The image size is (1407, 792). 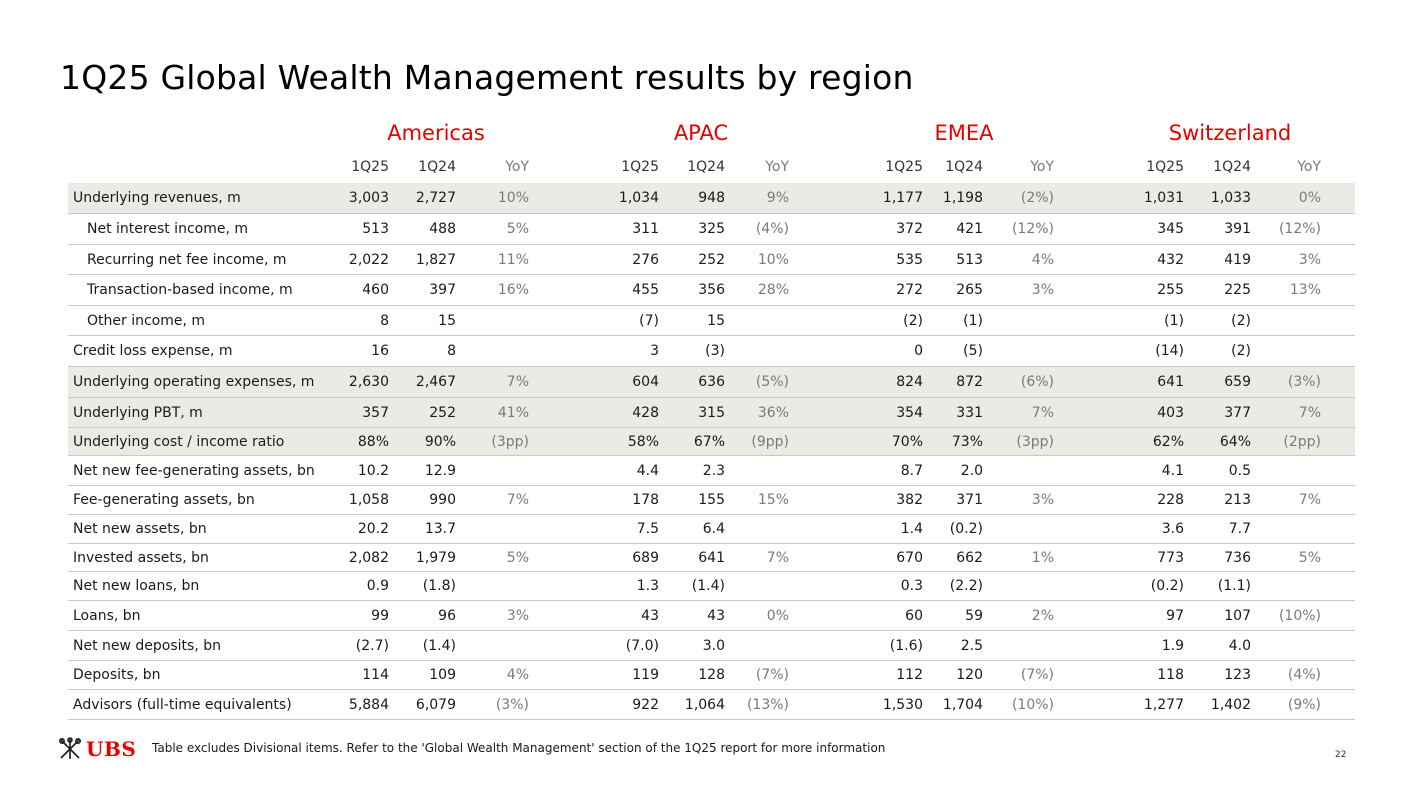 What do you see at coordinates (709, 441) in the screenshot?
I see `table-cell: 67%` at bounding box center [709, 441].